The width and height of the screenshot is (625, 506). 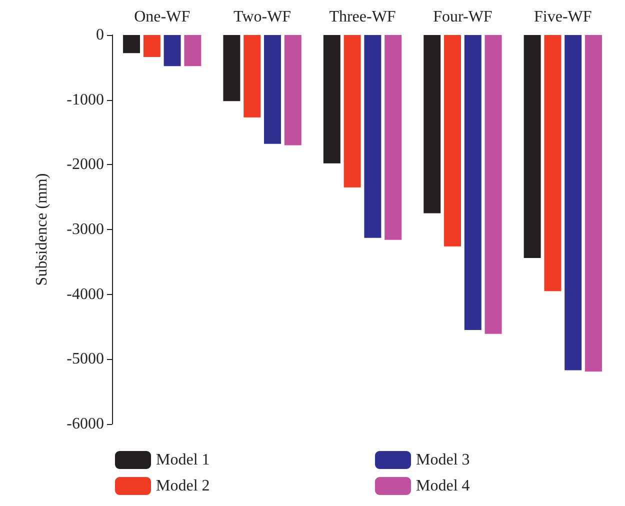 What do you see at coordinates (183, 486) in the screenshot?
I see `legend-label: Model 2` at bounding box center [183, 486].